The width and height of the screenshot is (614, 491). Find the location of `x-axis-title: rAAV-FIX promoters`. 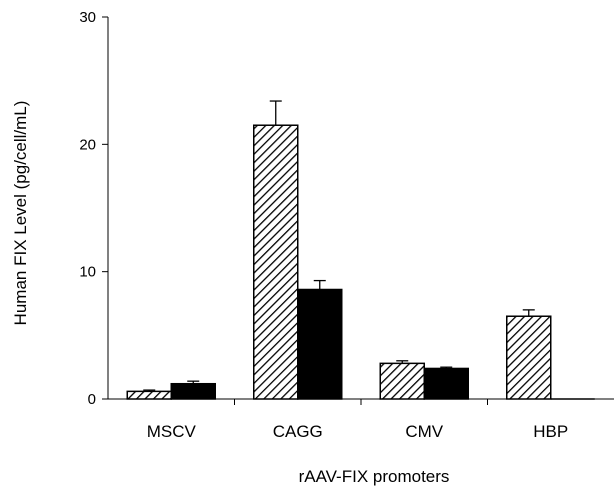

x-axis-title: rAAV-FIX promoters is located at coordinates (374, 476).